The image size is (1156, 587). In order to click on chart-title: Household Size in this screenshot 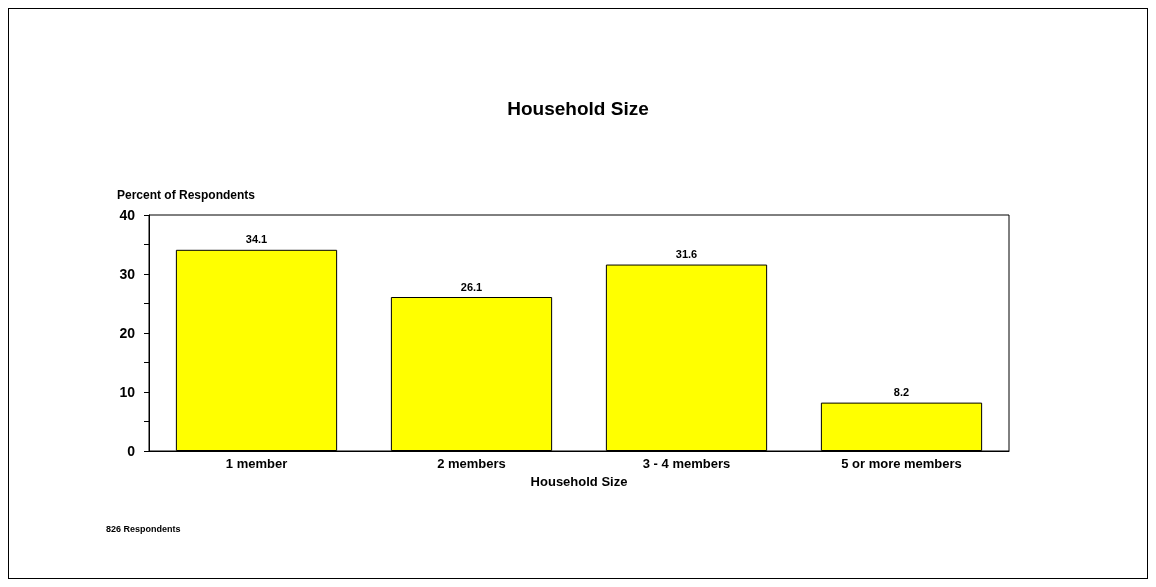, I will do `click(578, 108)`.